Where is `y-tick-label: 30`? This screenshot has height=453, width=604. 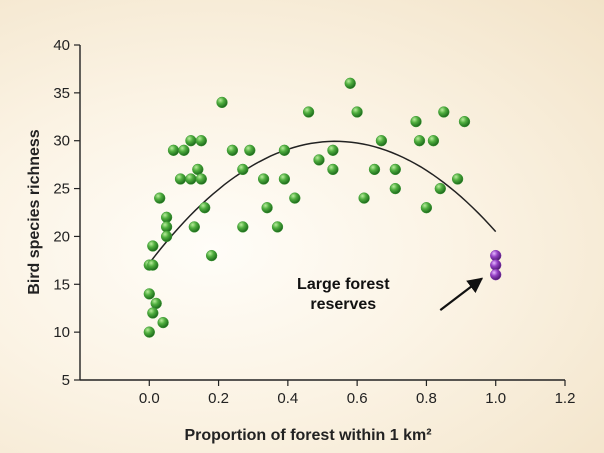
y-tick-label: 30 is located at coordinates (61, 141).